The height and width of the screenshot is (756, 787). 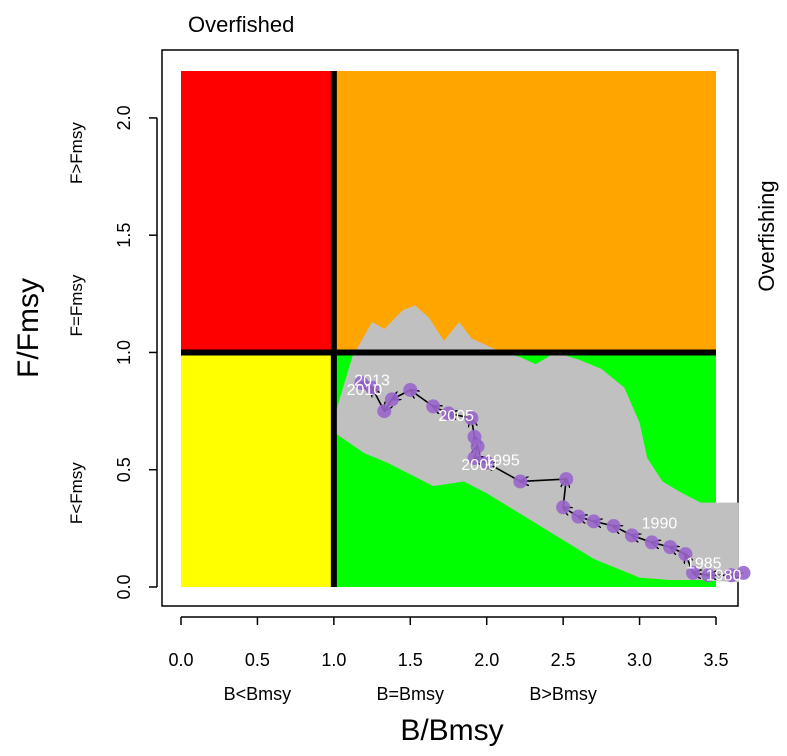 What do you see at coordinates (639, 660) in the screenshot?
I see `x-tick-label: 3.0` at bounding box center [639, 660].